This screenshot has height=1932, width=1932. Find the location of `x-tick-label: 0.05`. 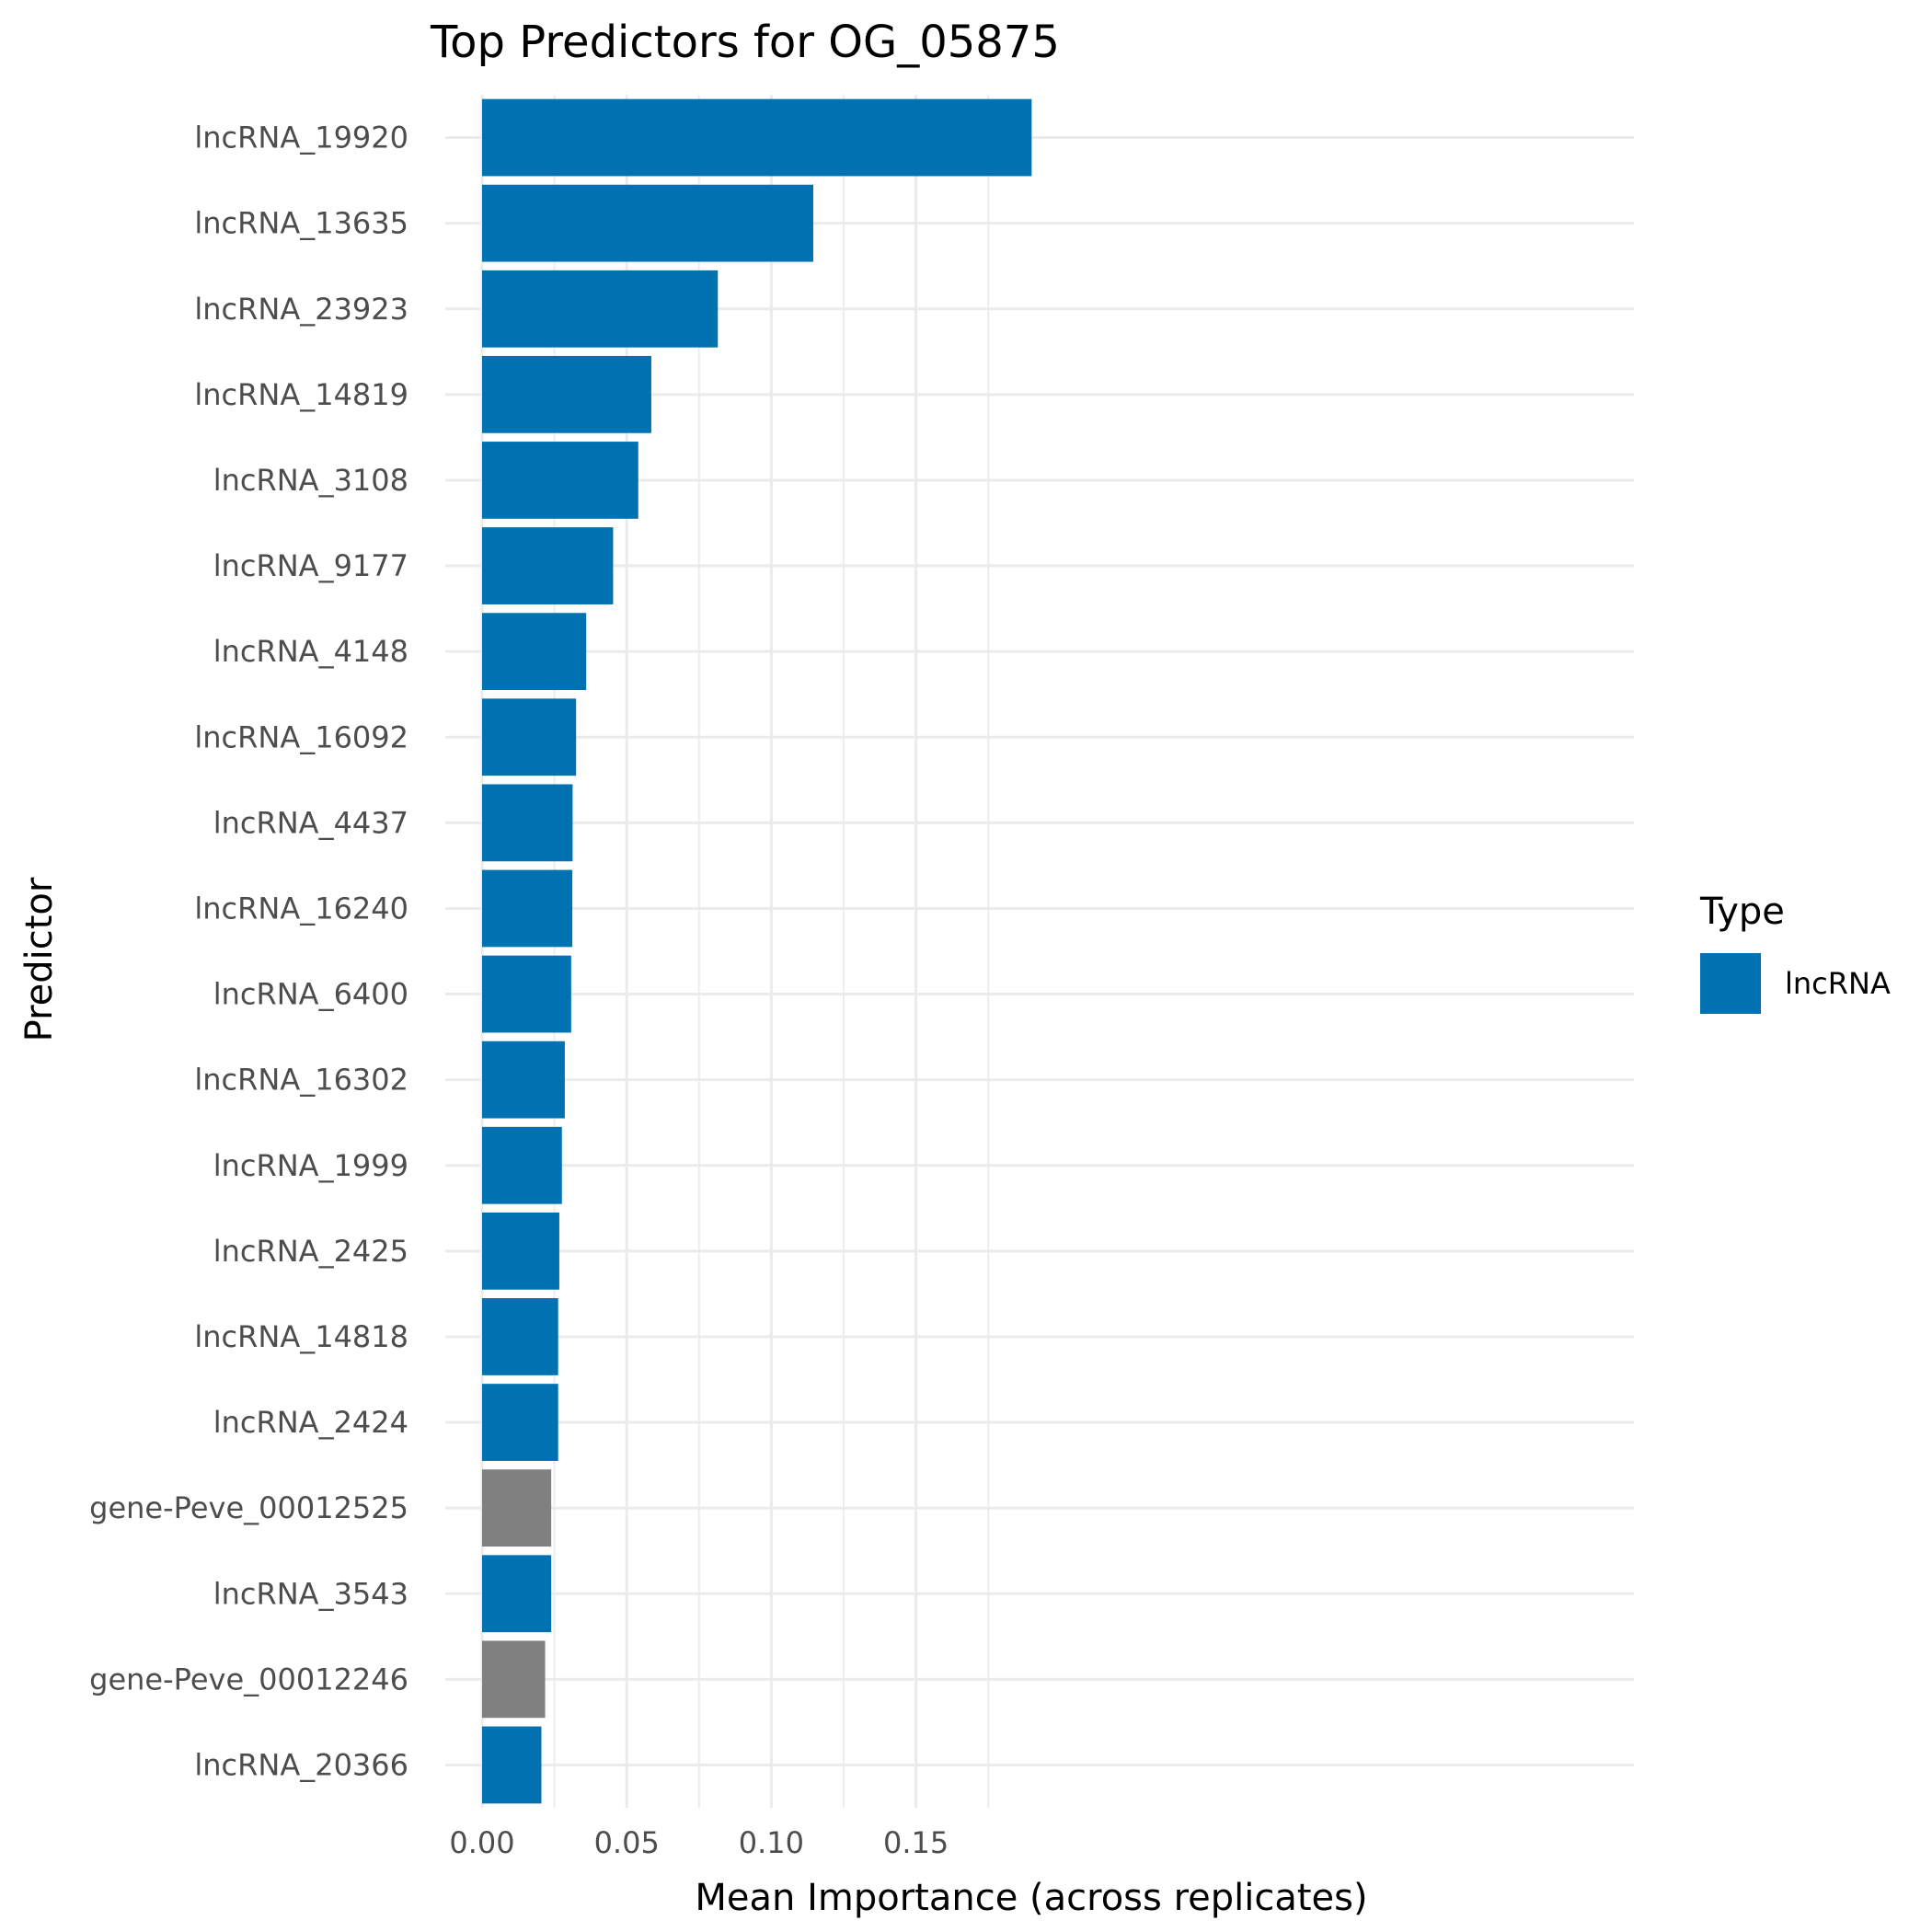

x-tick-label: 0.05 is located at coordinates (627, 1842).